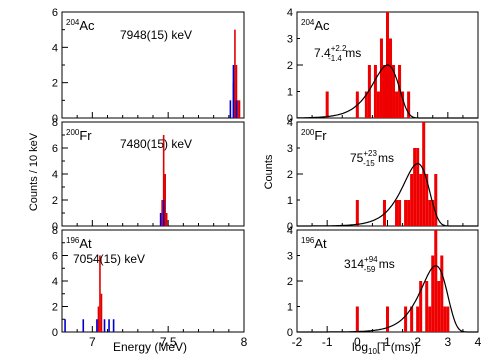 This screenshot has height=360, width=485. What do you see at coordinates (447, 342) in the screenshot?
I see `x-tick-label: 3` at bounding box center [447, 342].